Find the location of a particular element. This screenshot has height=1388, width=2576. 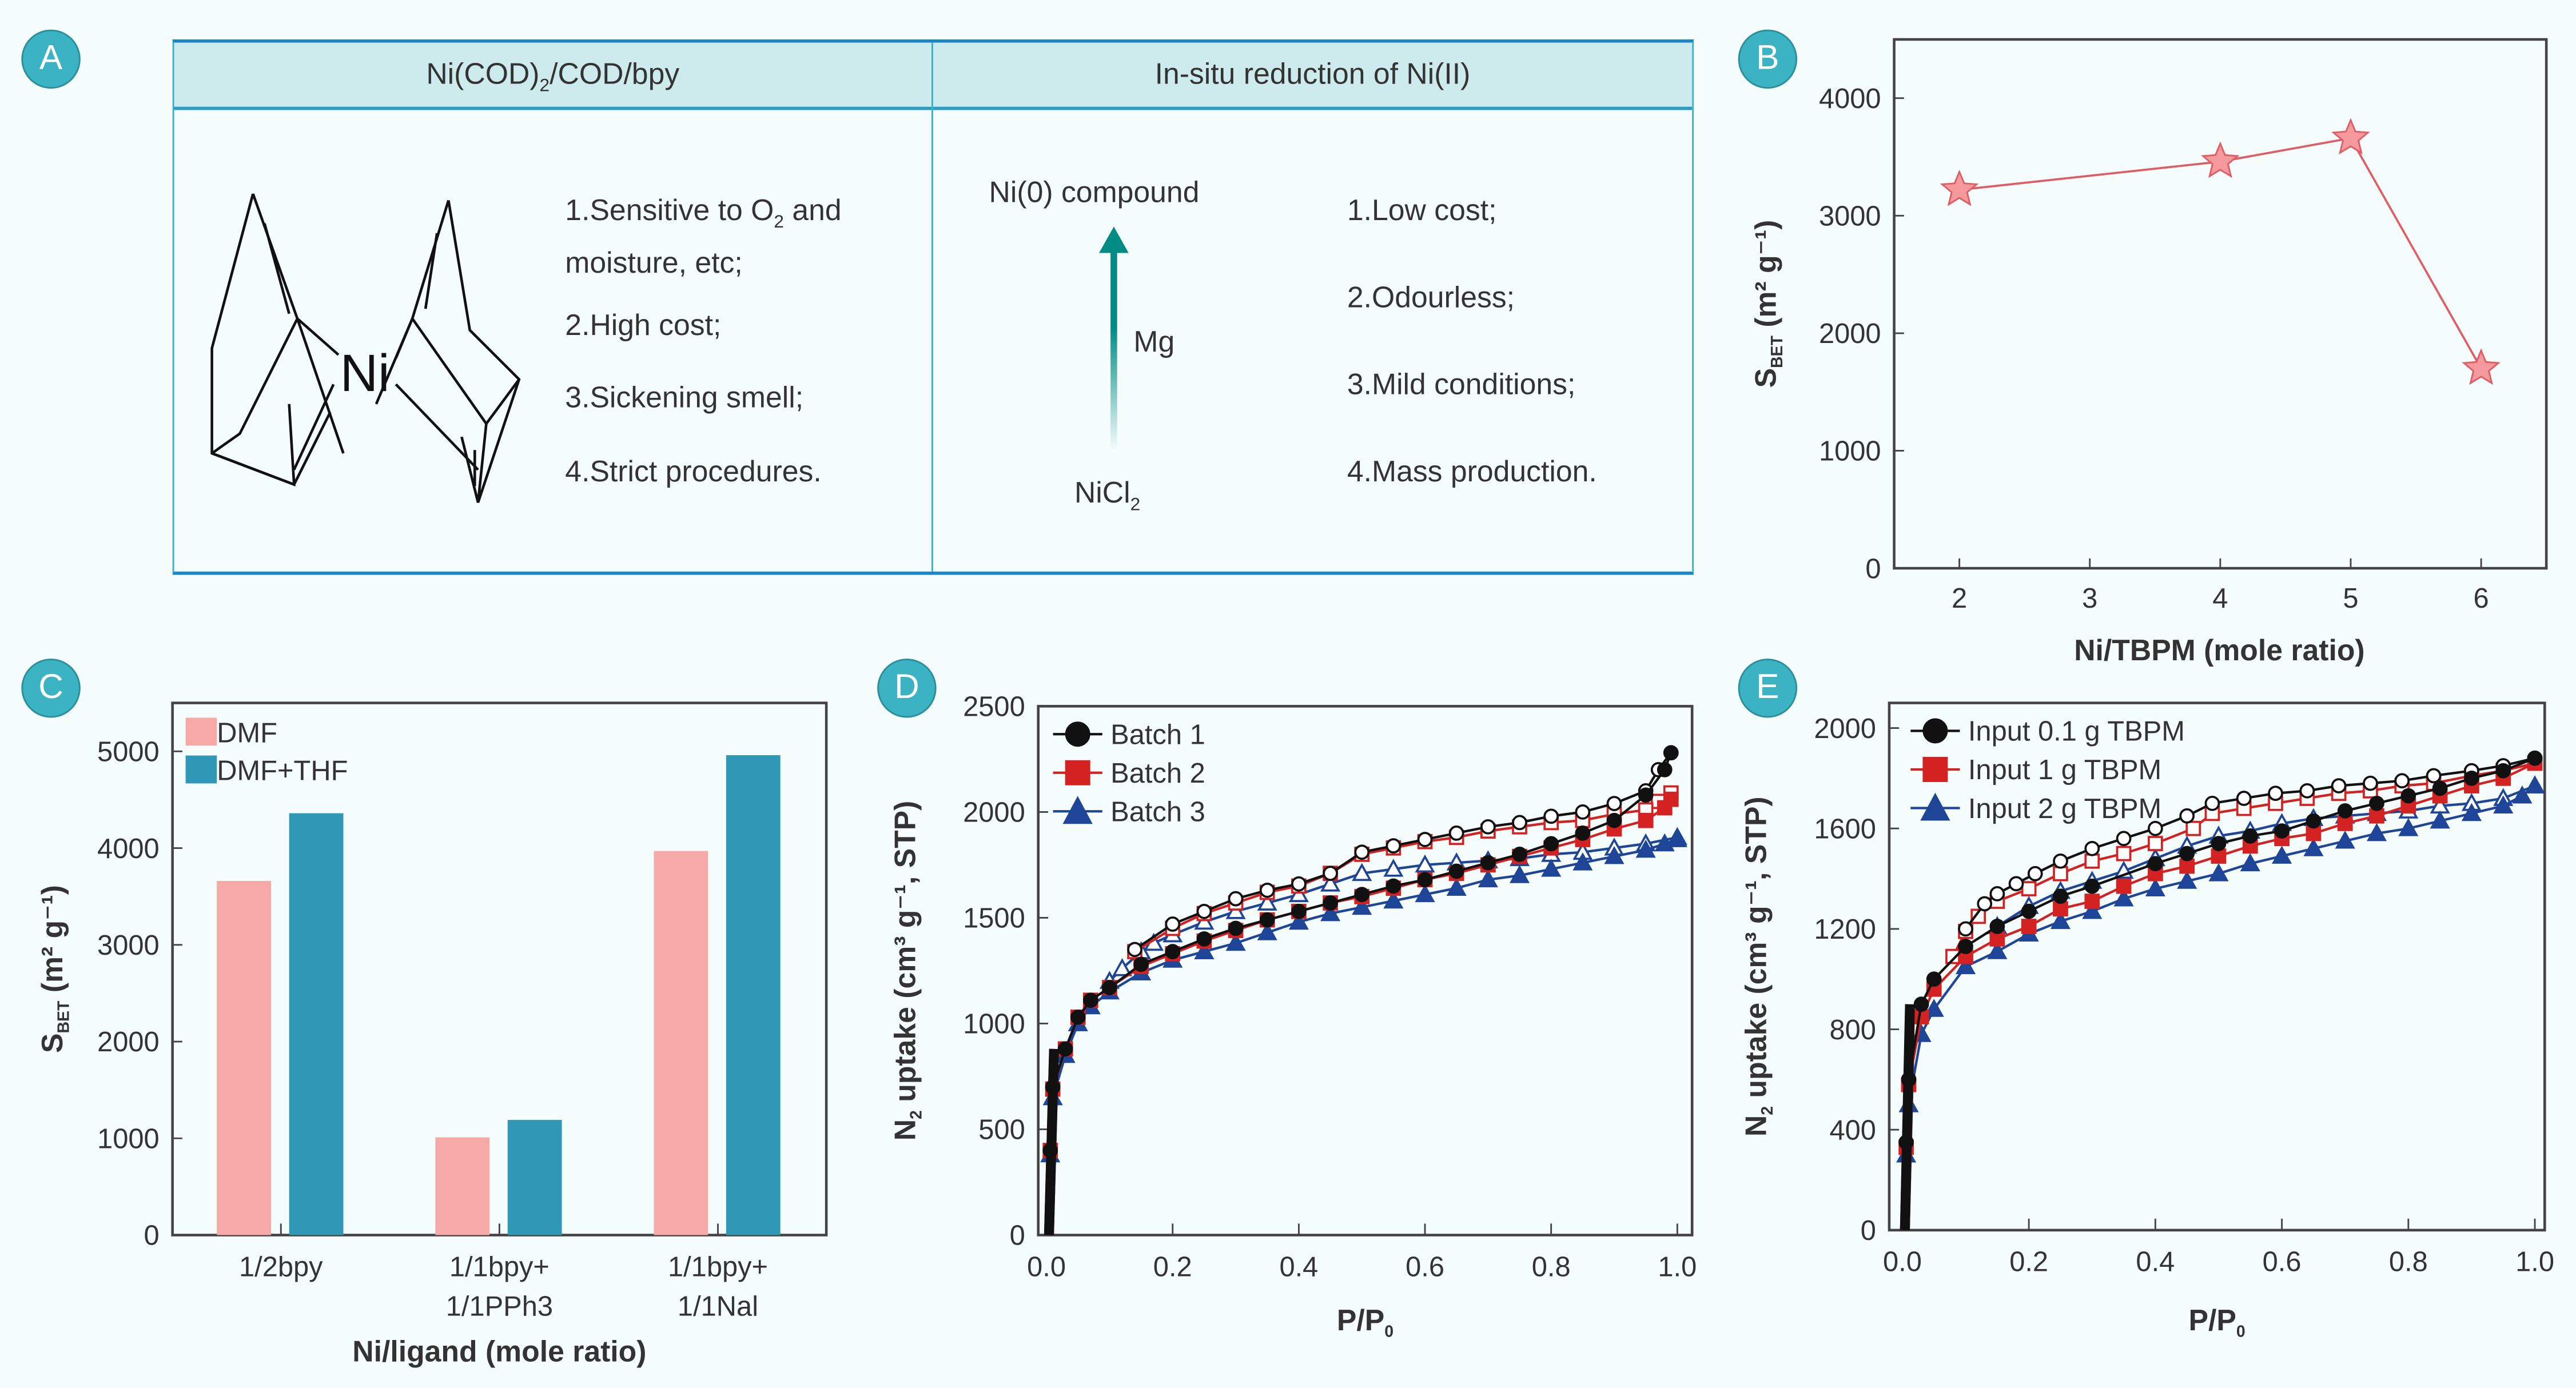

left-header-sub: 2 is located at coordinates (544, 87).